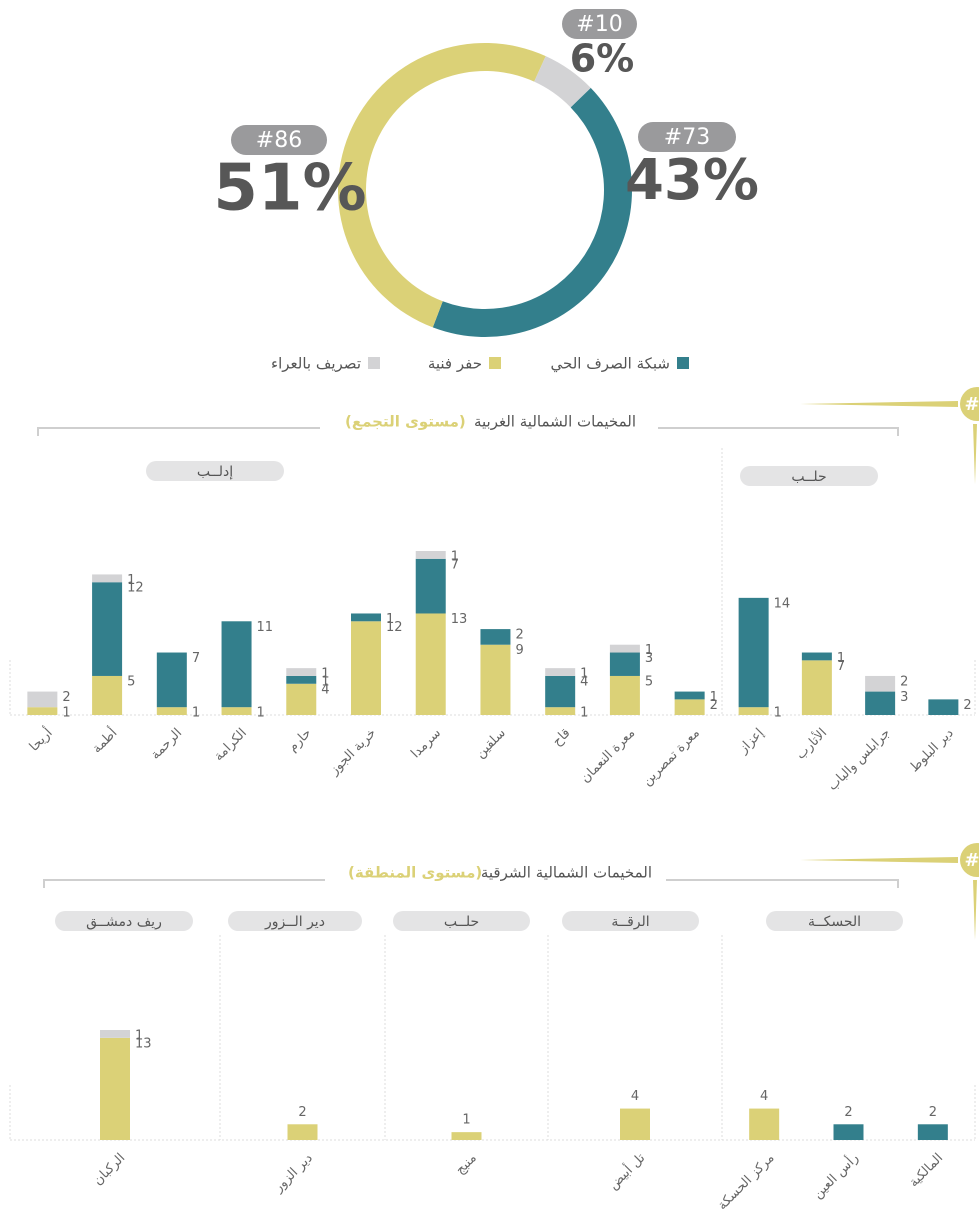  What do you see at coordinates (782, 603) in the screenshot?
I see `value-label: 14` at bounding box center [782, 603].